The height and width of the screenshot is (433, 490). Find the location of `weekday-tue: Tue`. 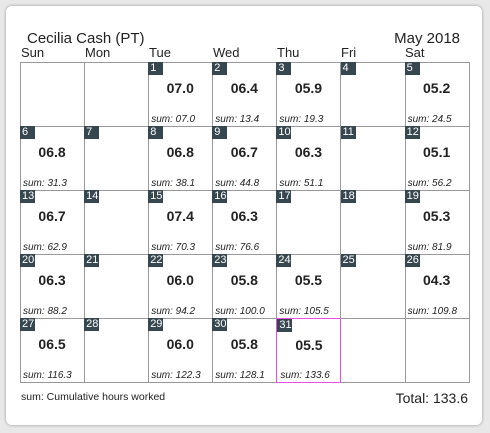

weekday-tue: Tue is located at coordinates (160, 52).